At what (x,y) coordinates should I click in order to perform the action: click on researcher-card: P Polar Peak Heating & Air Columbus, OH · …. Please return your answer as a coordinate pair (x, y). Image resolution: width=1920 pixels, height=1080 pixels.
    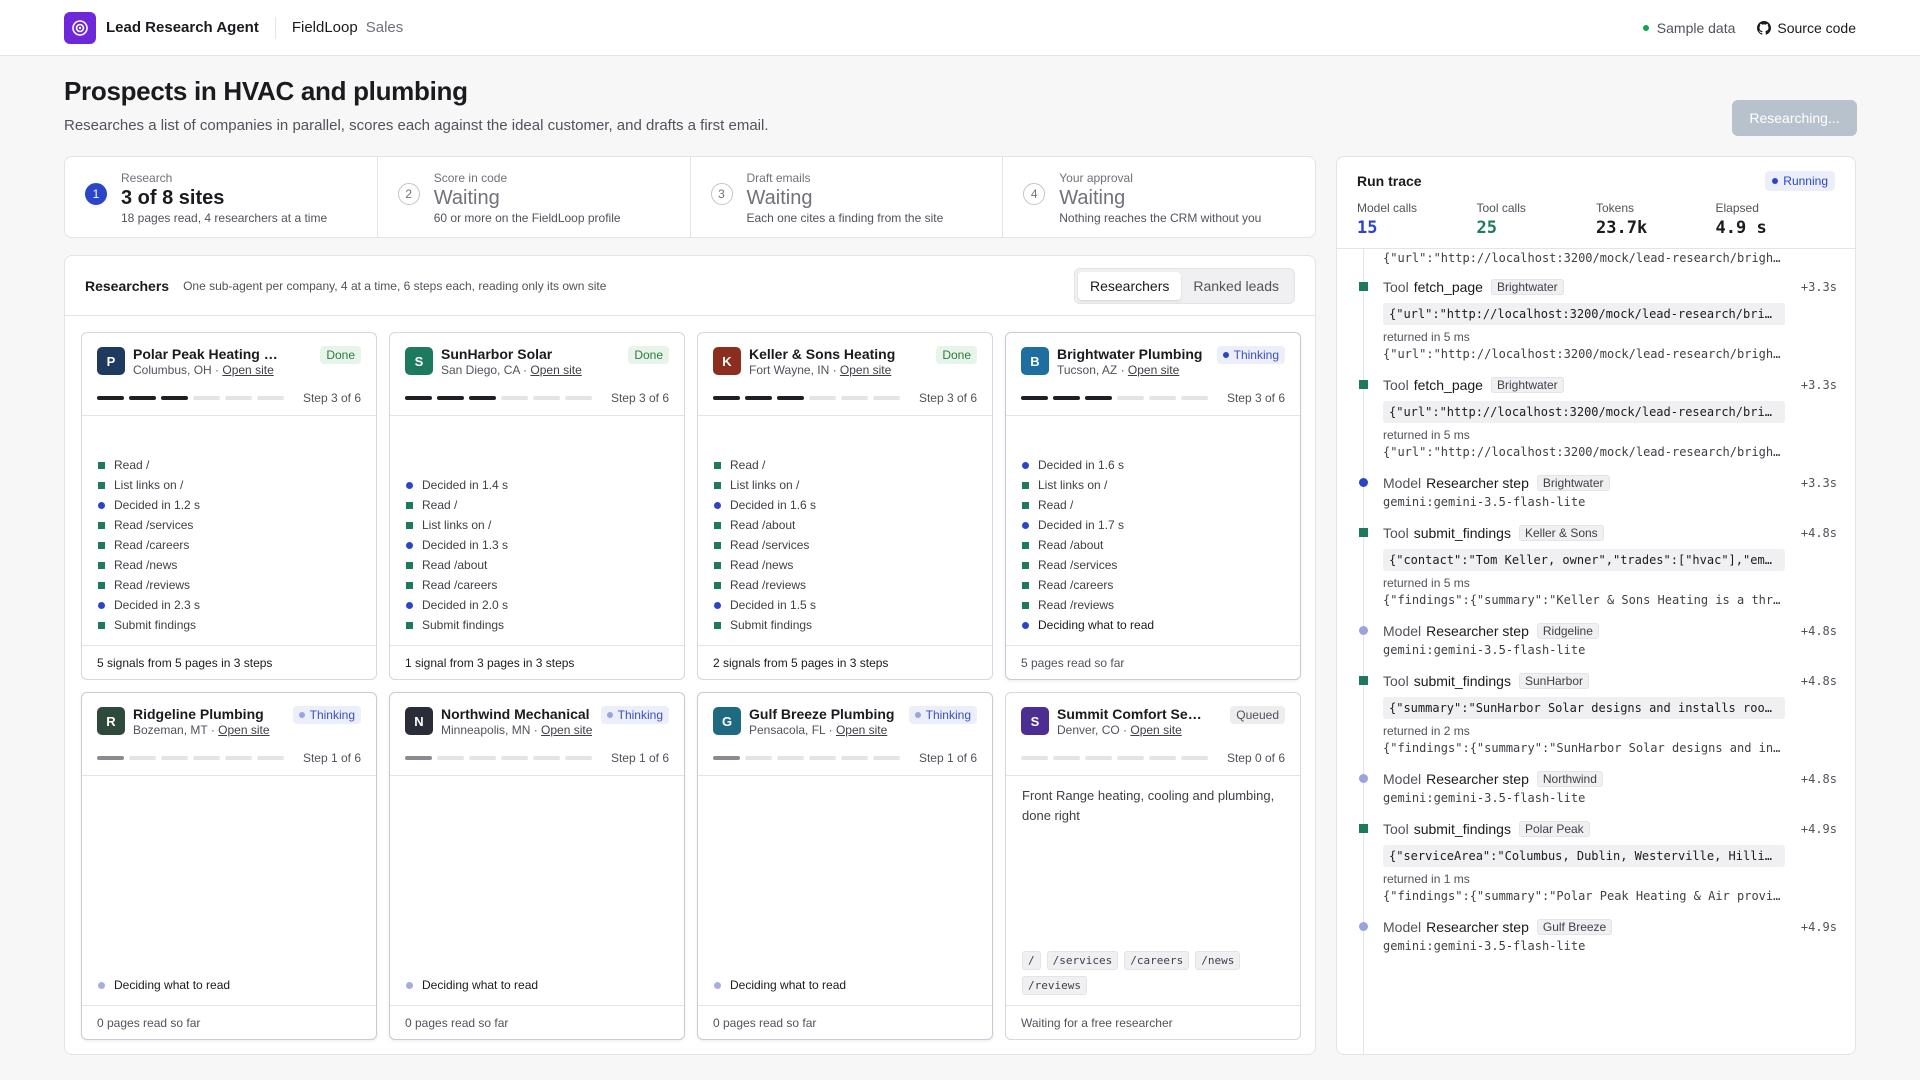
    Looking at the image, I should click on (229, 506).